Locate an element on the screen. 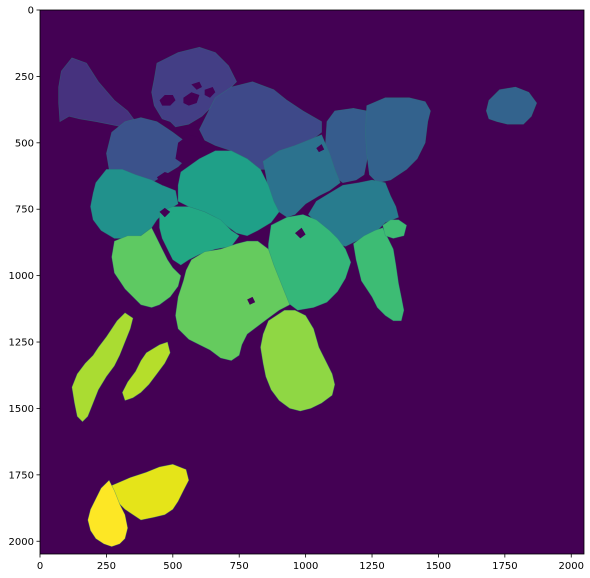  hole-h10 is located at coordinates (320, 148).